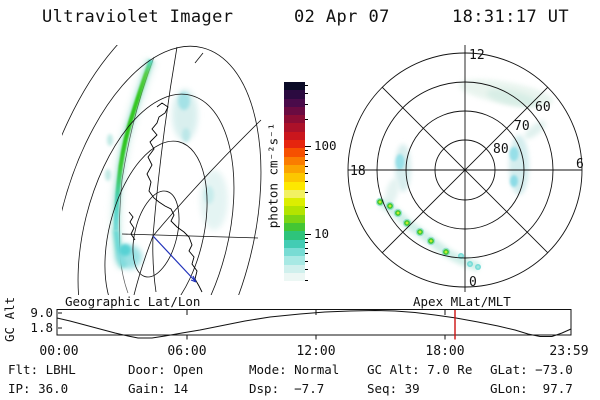 The height and width of the screenshot is (400, 600). I want to click on colorbar, so click(294, 182).